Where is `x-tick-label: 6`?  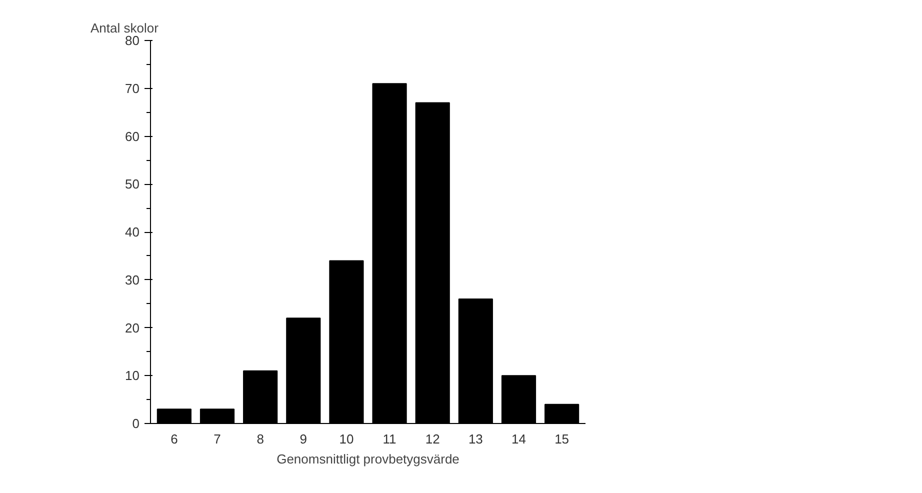 x-tick-label: 6 is located at coordinates (174, 439).